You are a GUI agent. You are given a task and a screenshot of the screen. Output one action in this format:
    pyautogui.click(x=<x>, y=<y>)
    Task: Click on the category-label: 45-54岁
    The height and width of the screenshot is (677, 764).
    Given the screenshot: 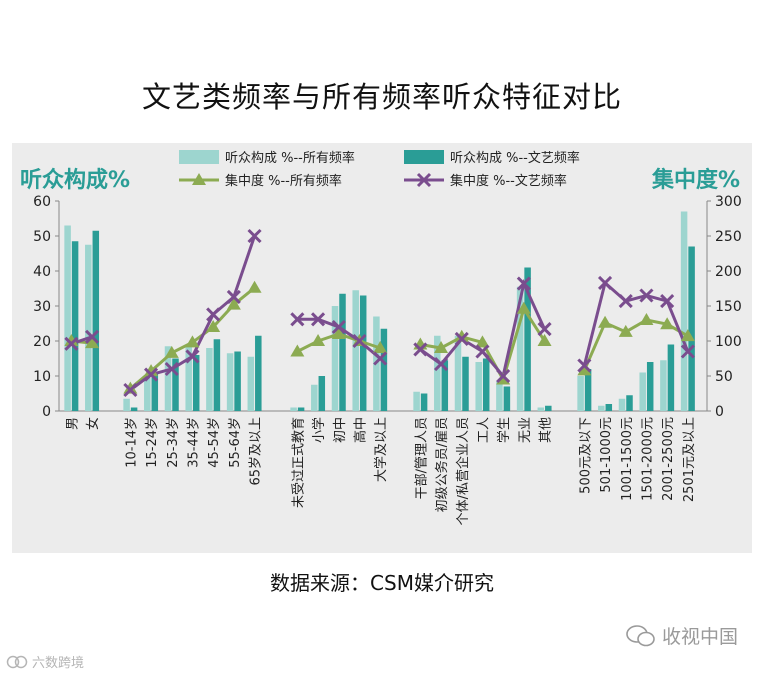 What is the action you would take?
    pyautogui.click(x=214, y=442)
    